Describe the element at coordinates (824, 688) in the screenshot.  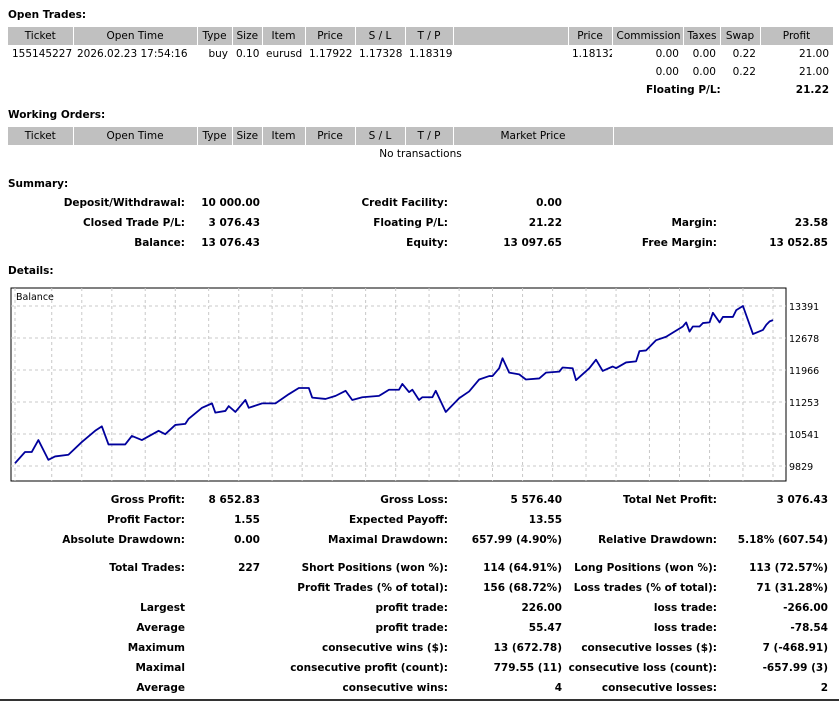
I see `stat-value: 2` at that location.